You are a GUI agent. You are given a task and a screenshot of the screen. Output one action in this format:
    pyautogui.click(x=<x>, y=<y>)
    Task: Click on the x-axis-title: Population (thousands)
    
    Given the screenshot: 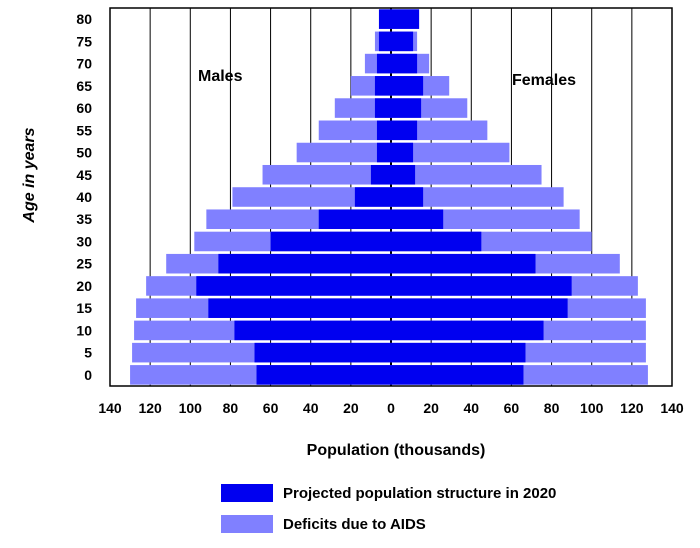 What is the action you would take?
    pyautogui.click(x=396, y=450)
    